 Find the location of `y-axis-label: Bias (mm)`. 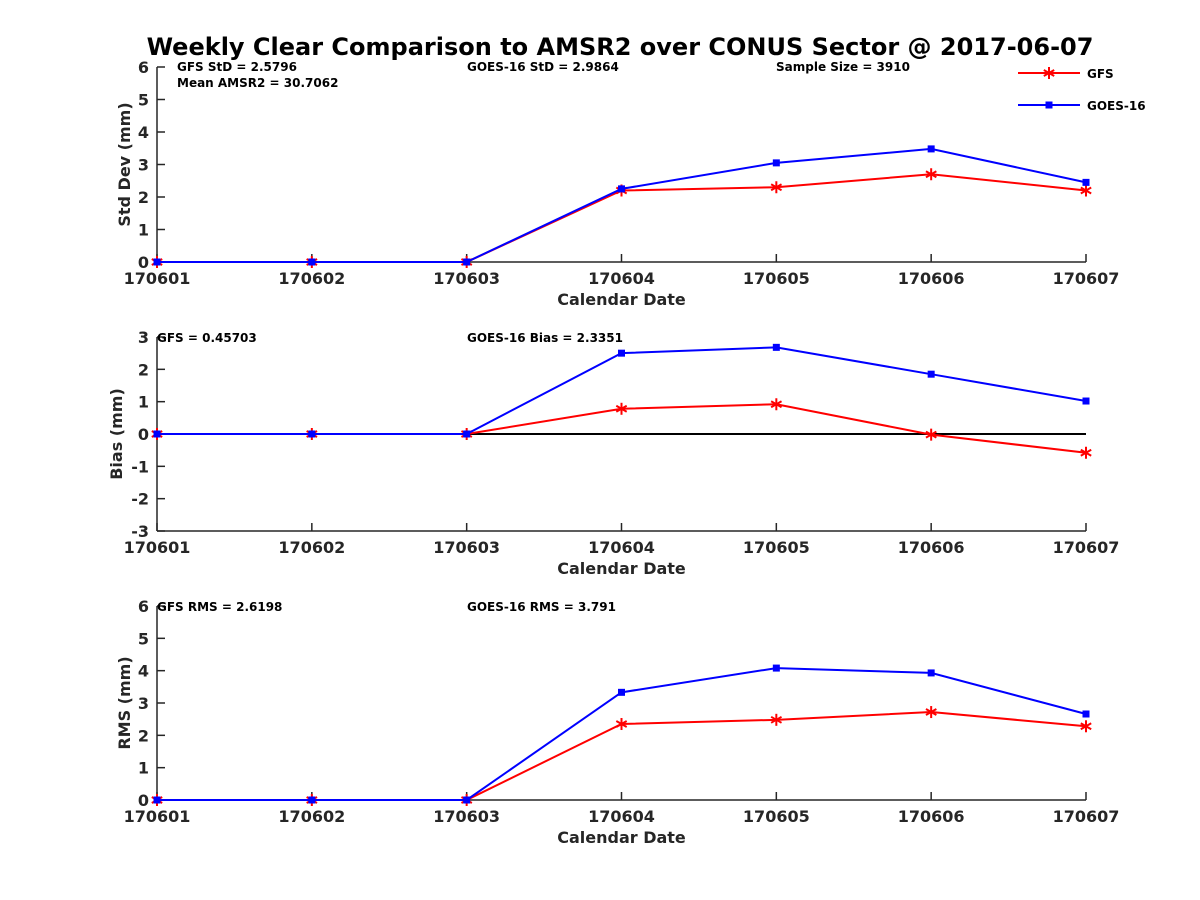

y-axis-label: Bias (mm) is located at coordinates (116, 434).